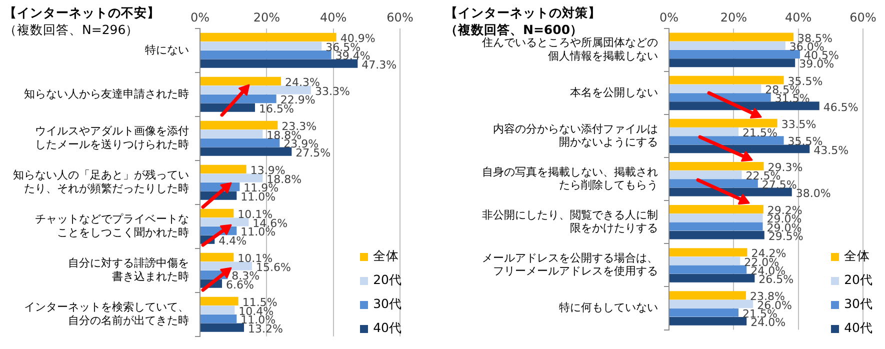 The height and width of the screenshot is (349, 885). I want to click on y-tick-label: 自身の写真を掲載しない、掲載されたら削除してもらう, so click(570, 178).